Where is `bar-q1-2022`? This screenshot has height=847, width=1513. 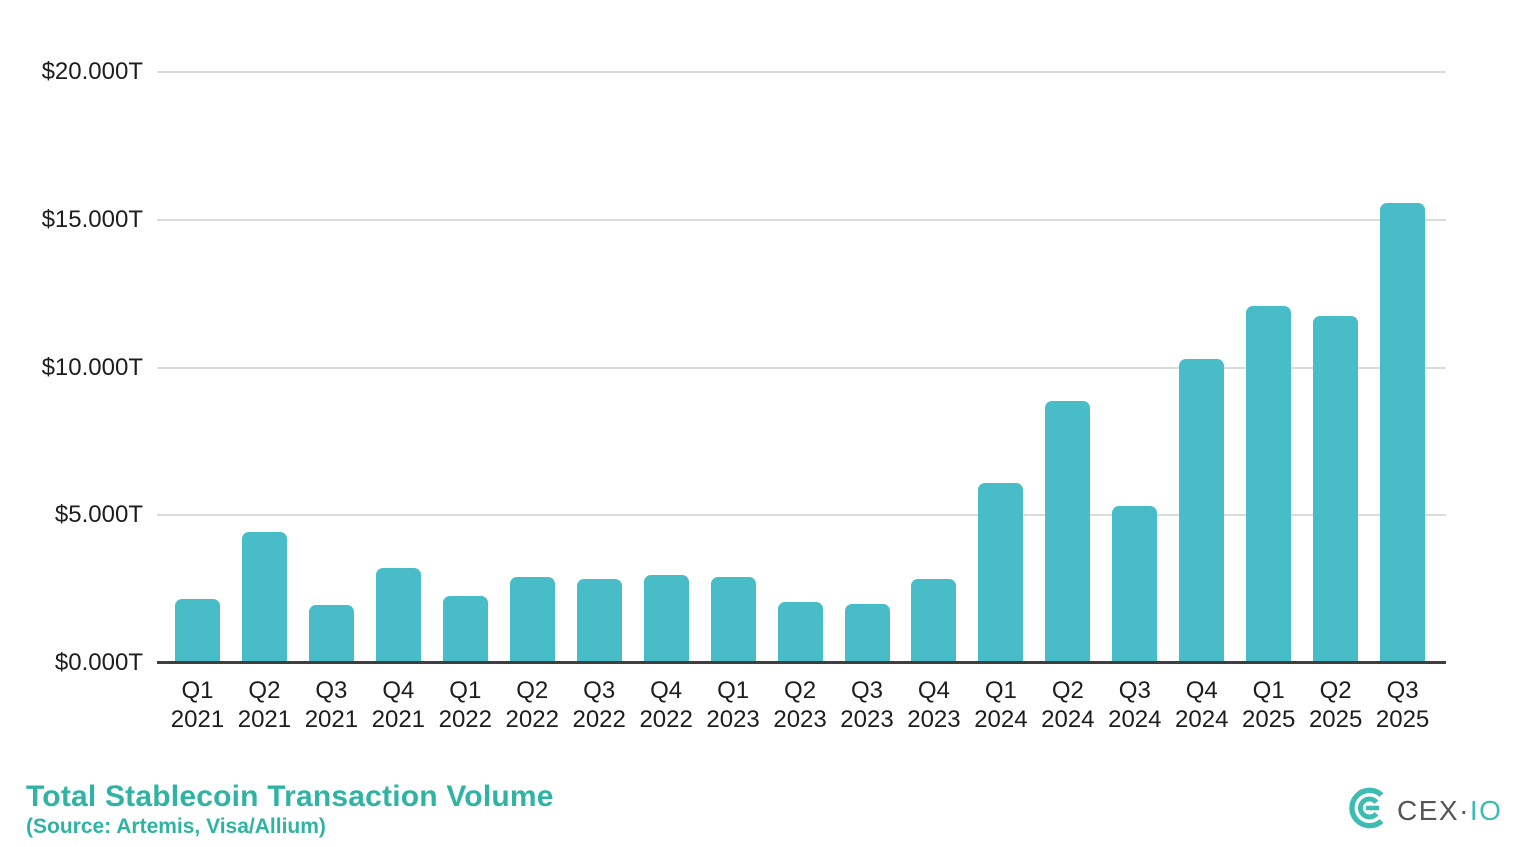
bar-q1-2022 is located at coordinates (465, 629).